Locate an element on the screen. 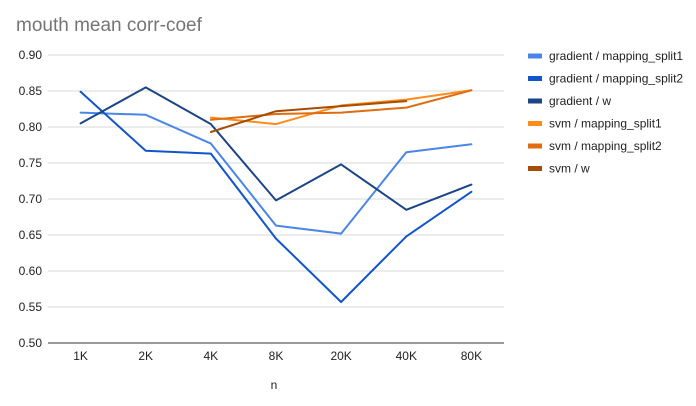  y-tick-label: 0.55 is located at coordinates (31, 307).